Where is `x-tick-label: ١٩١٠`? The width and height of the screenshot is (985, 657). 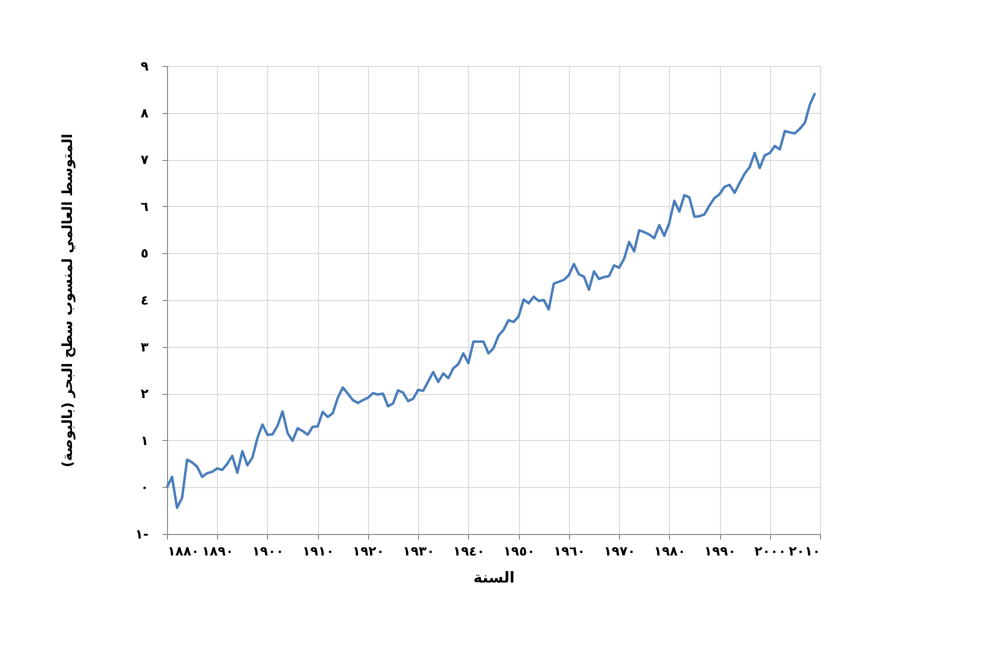 x-tick-label: ١٩١٠ is located at coordinates (318, 552).